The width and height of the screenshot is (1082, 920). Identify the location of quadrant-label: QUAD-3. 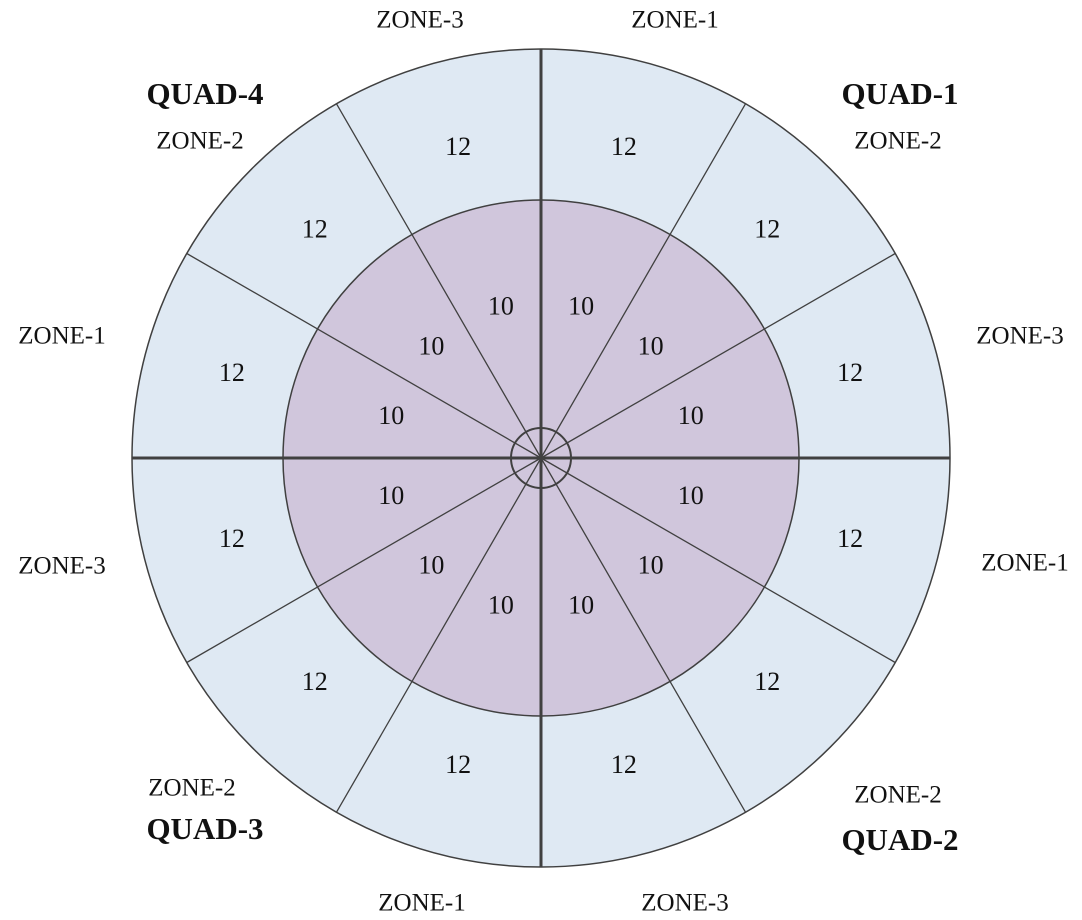
(204, 828).